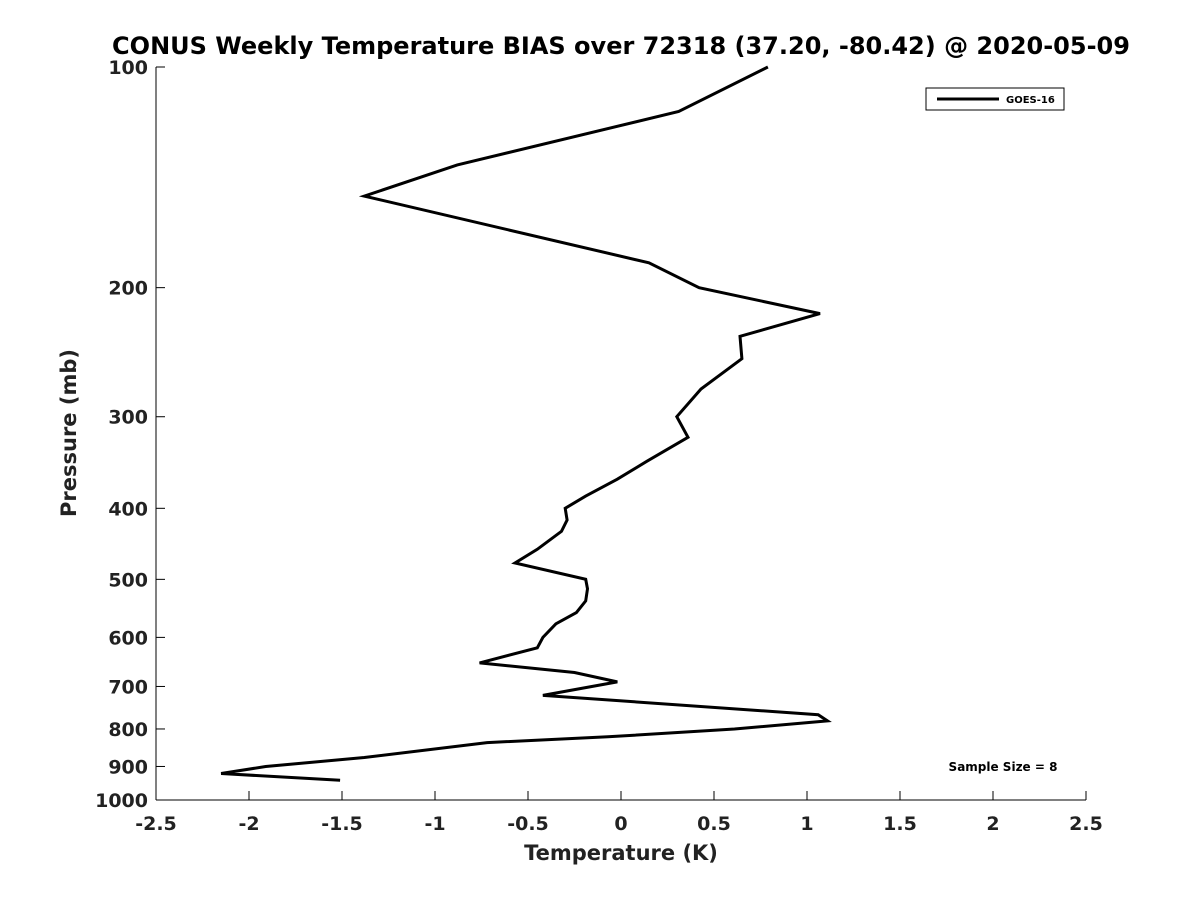  I want to click on y-tick-label: 200, so click(128, 289).